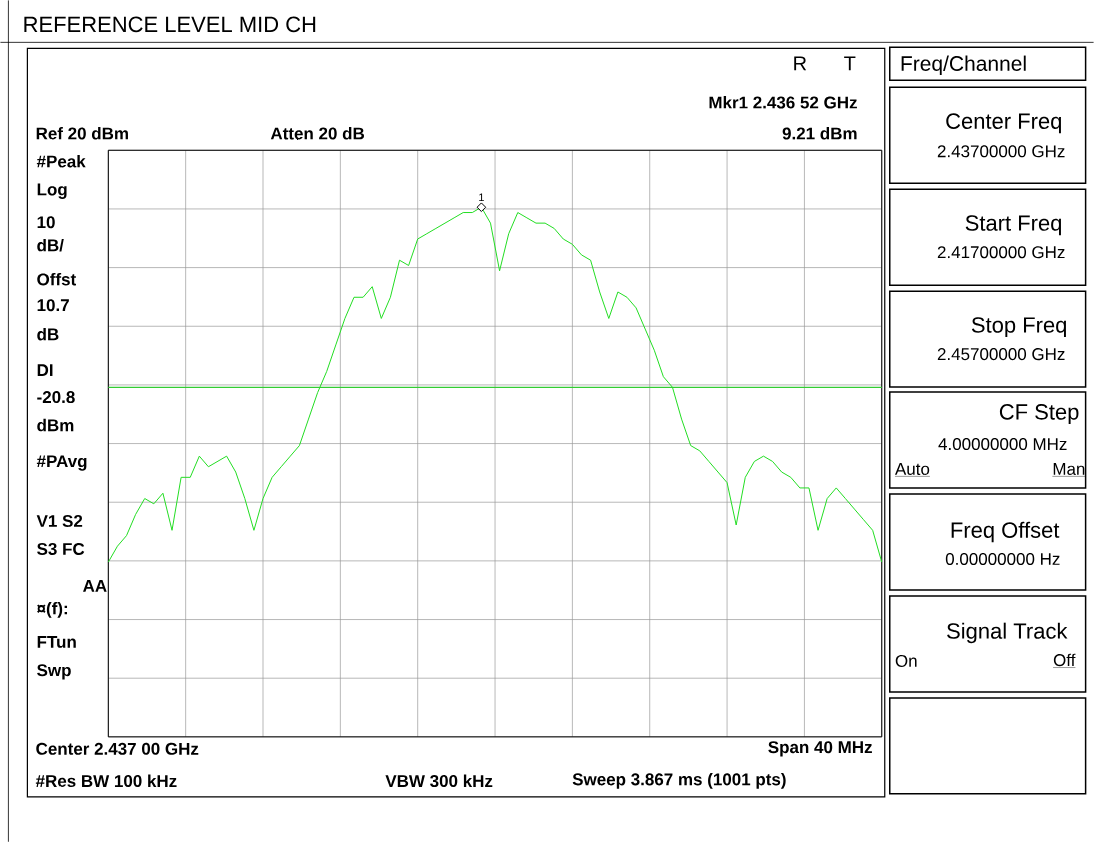  What do you see at coordinates (1003, 123) in the screenshot?
I see `text: Center Freq` at bounding box center [1003, 123].